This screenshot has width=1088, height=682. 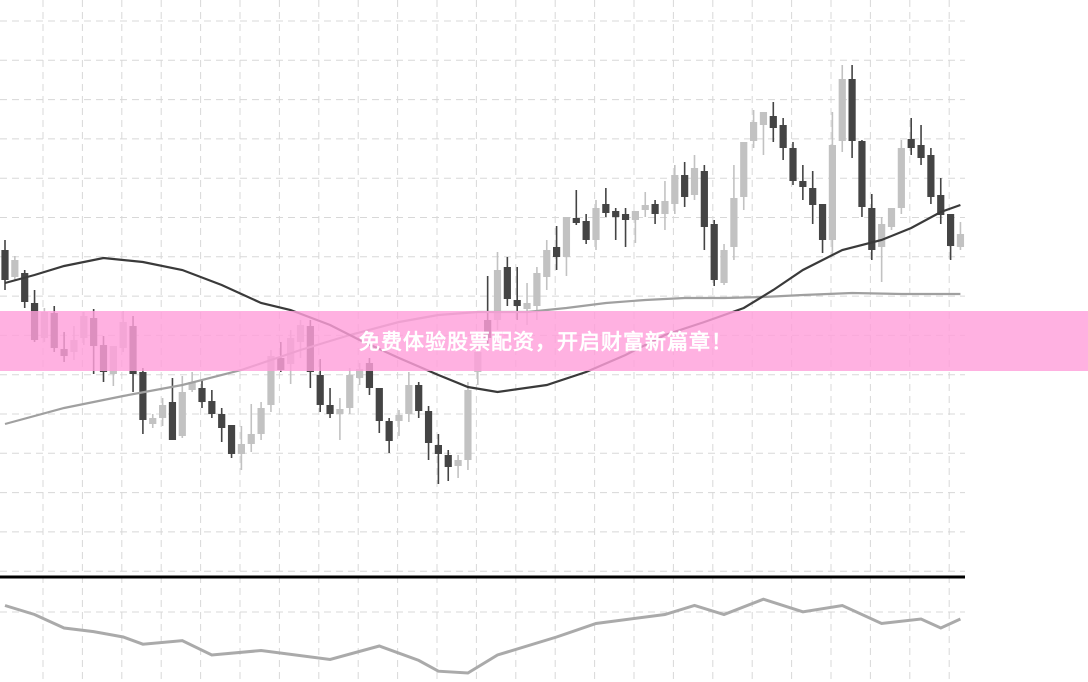 What do you see at coordinates (483, 636) in the screenshot?
I see `oscillator-line` at bounding box center [483, 636].